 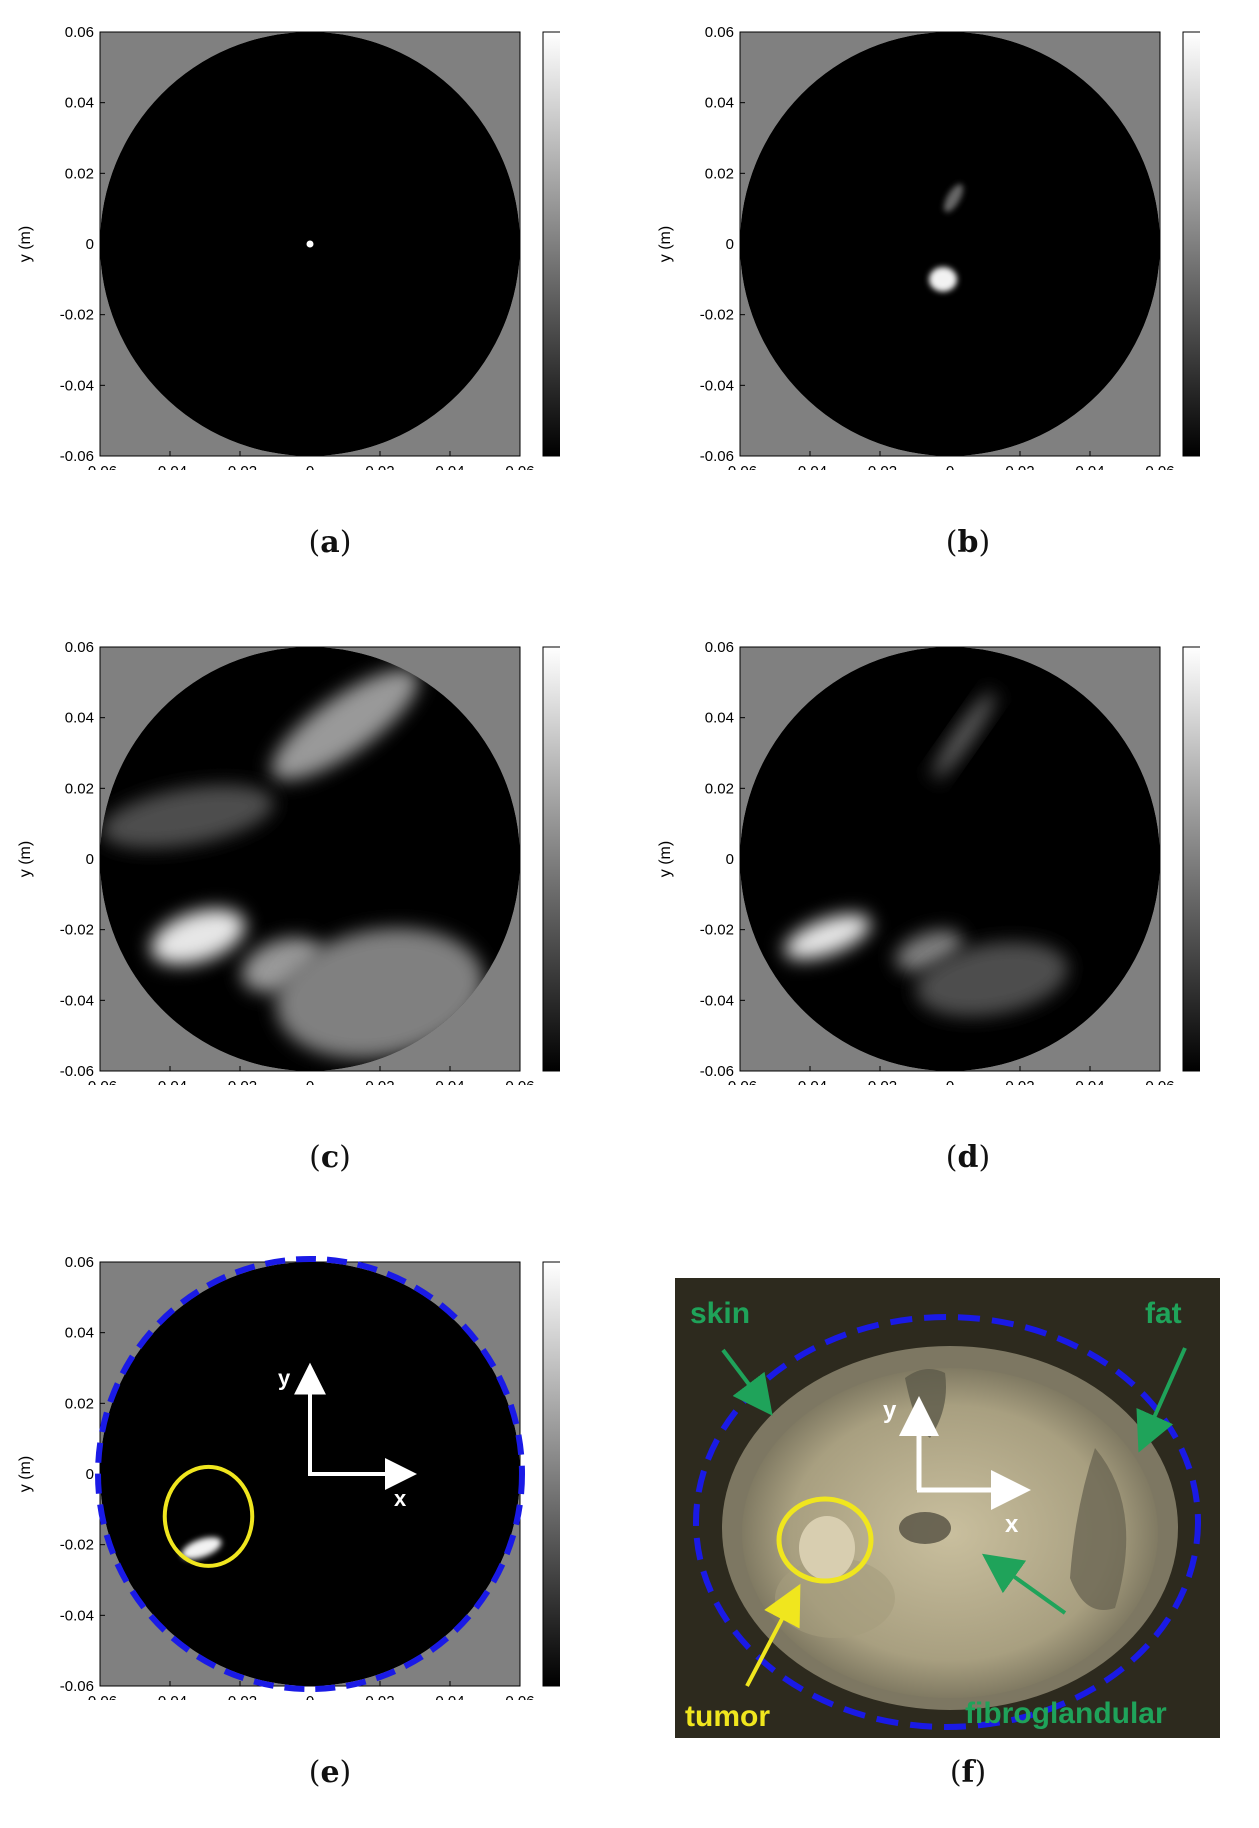 What do you see at coordinates (284, 1378) in the screenshot?
I see `axis-y-label: y` at bounding box center [284, 1378].